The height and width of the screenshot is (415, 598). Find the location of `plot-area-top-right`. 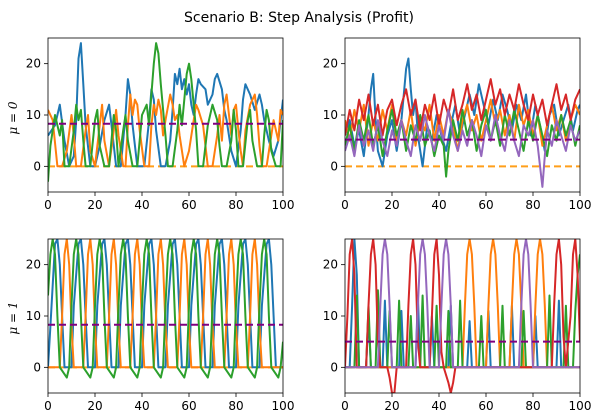

plot-area-top-right is located at coordinates (462, 122).